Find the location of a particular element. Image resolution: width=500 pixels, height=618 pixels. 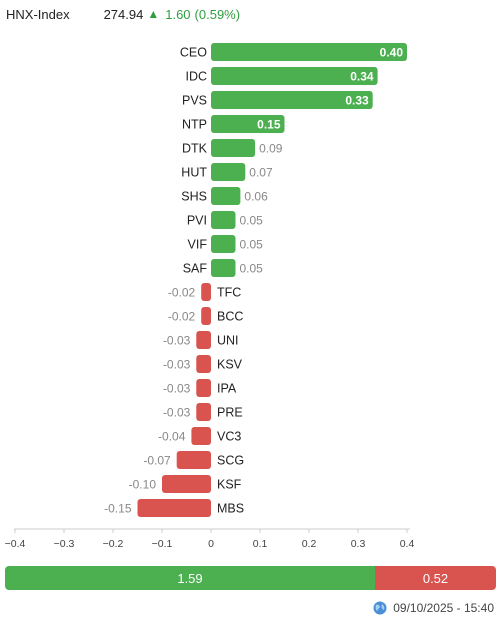

x-tick-label: −0.3 is located at coordinates (64, 544).